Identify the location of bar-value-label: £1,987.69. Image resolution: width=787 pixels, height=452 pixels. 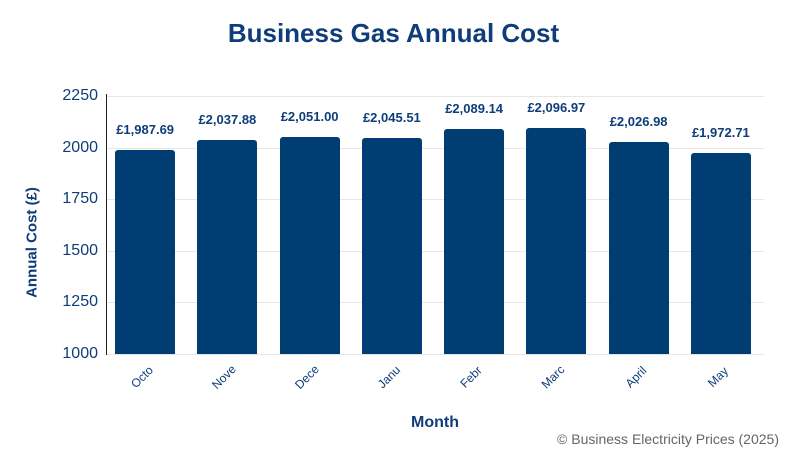
(145, 130).